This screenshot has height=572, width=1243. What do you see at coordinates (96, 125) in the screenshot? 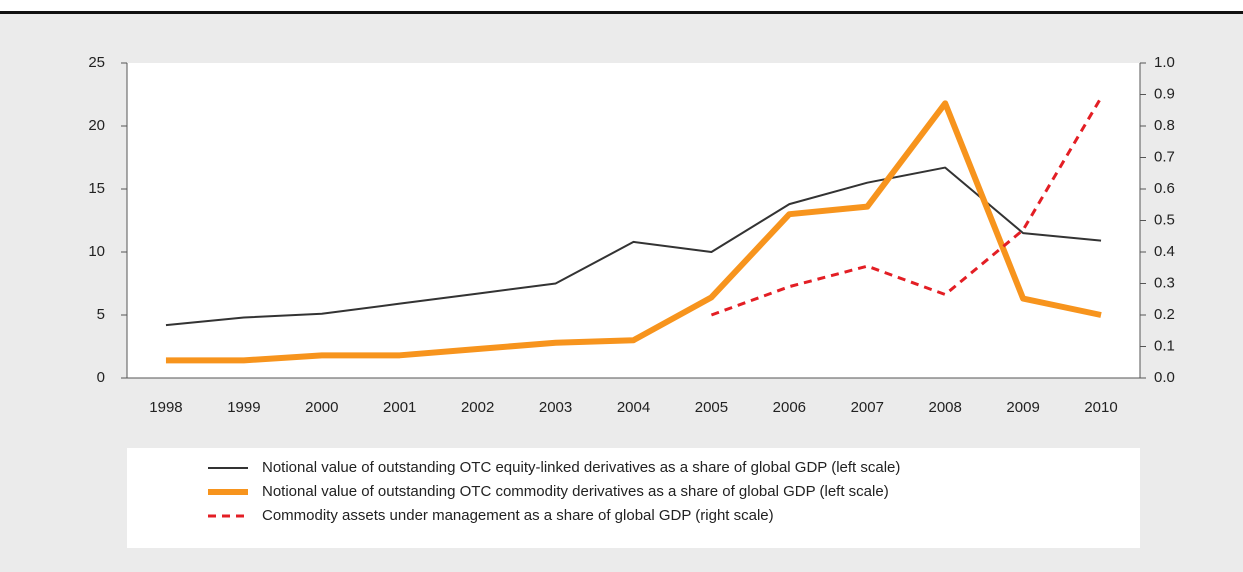
I see `y-tick-label: 20` at bounding box center [96, 125].